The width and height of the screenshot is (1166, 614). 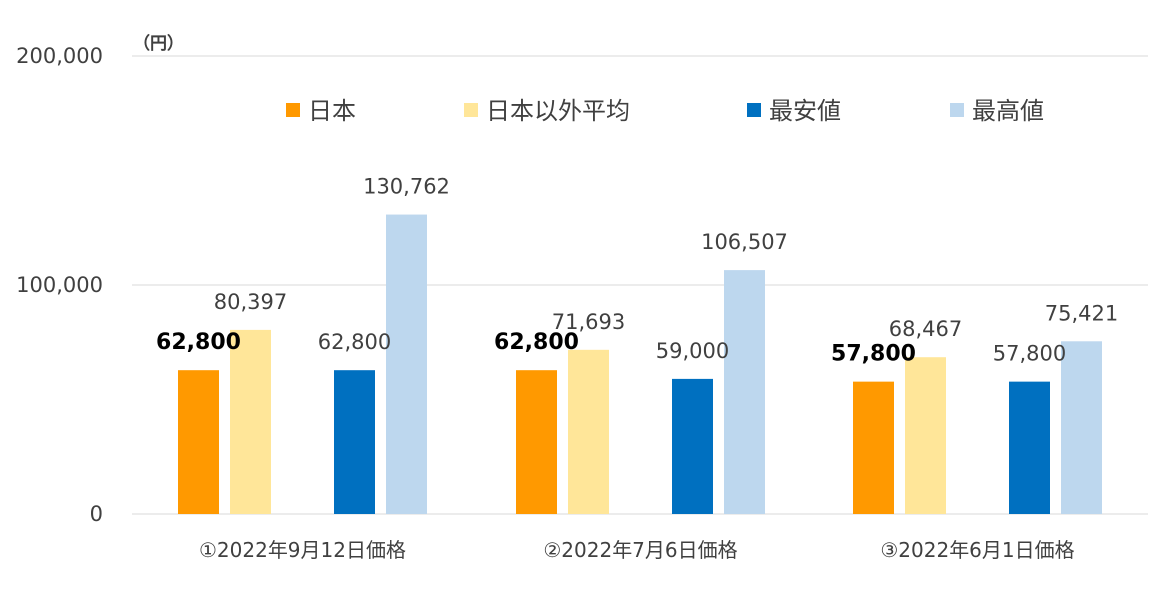 I want to click on legend-label: 最安値, so click(x=805, y=111).